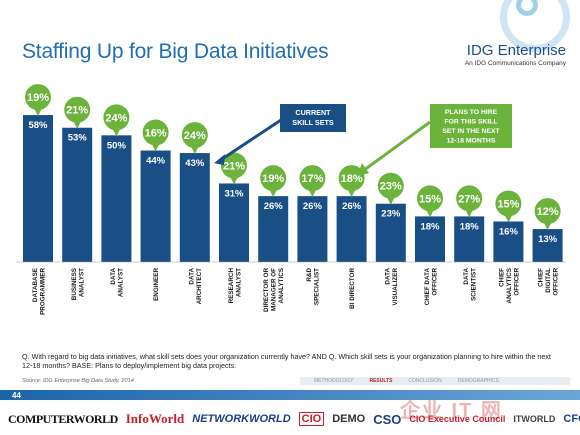  I want to click on logo-infoworld: InfoWorld, so click(155, 418).